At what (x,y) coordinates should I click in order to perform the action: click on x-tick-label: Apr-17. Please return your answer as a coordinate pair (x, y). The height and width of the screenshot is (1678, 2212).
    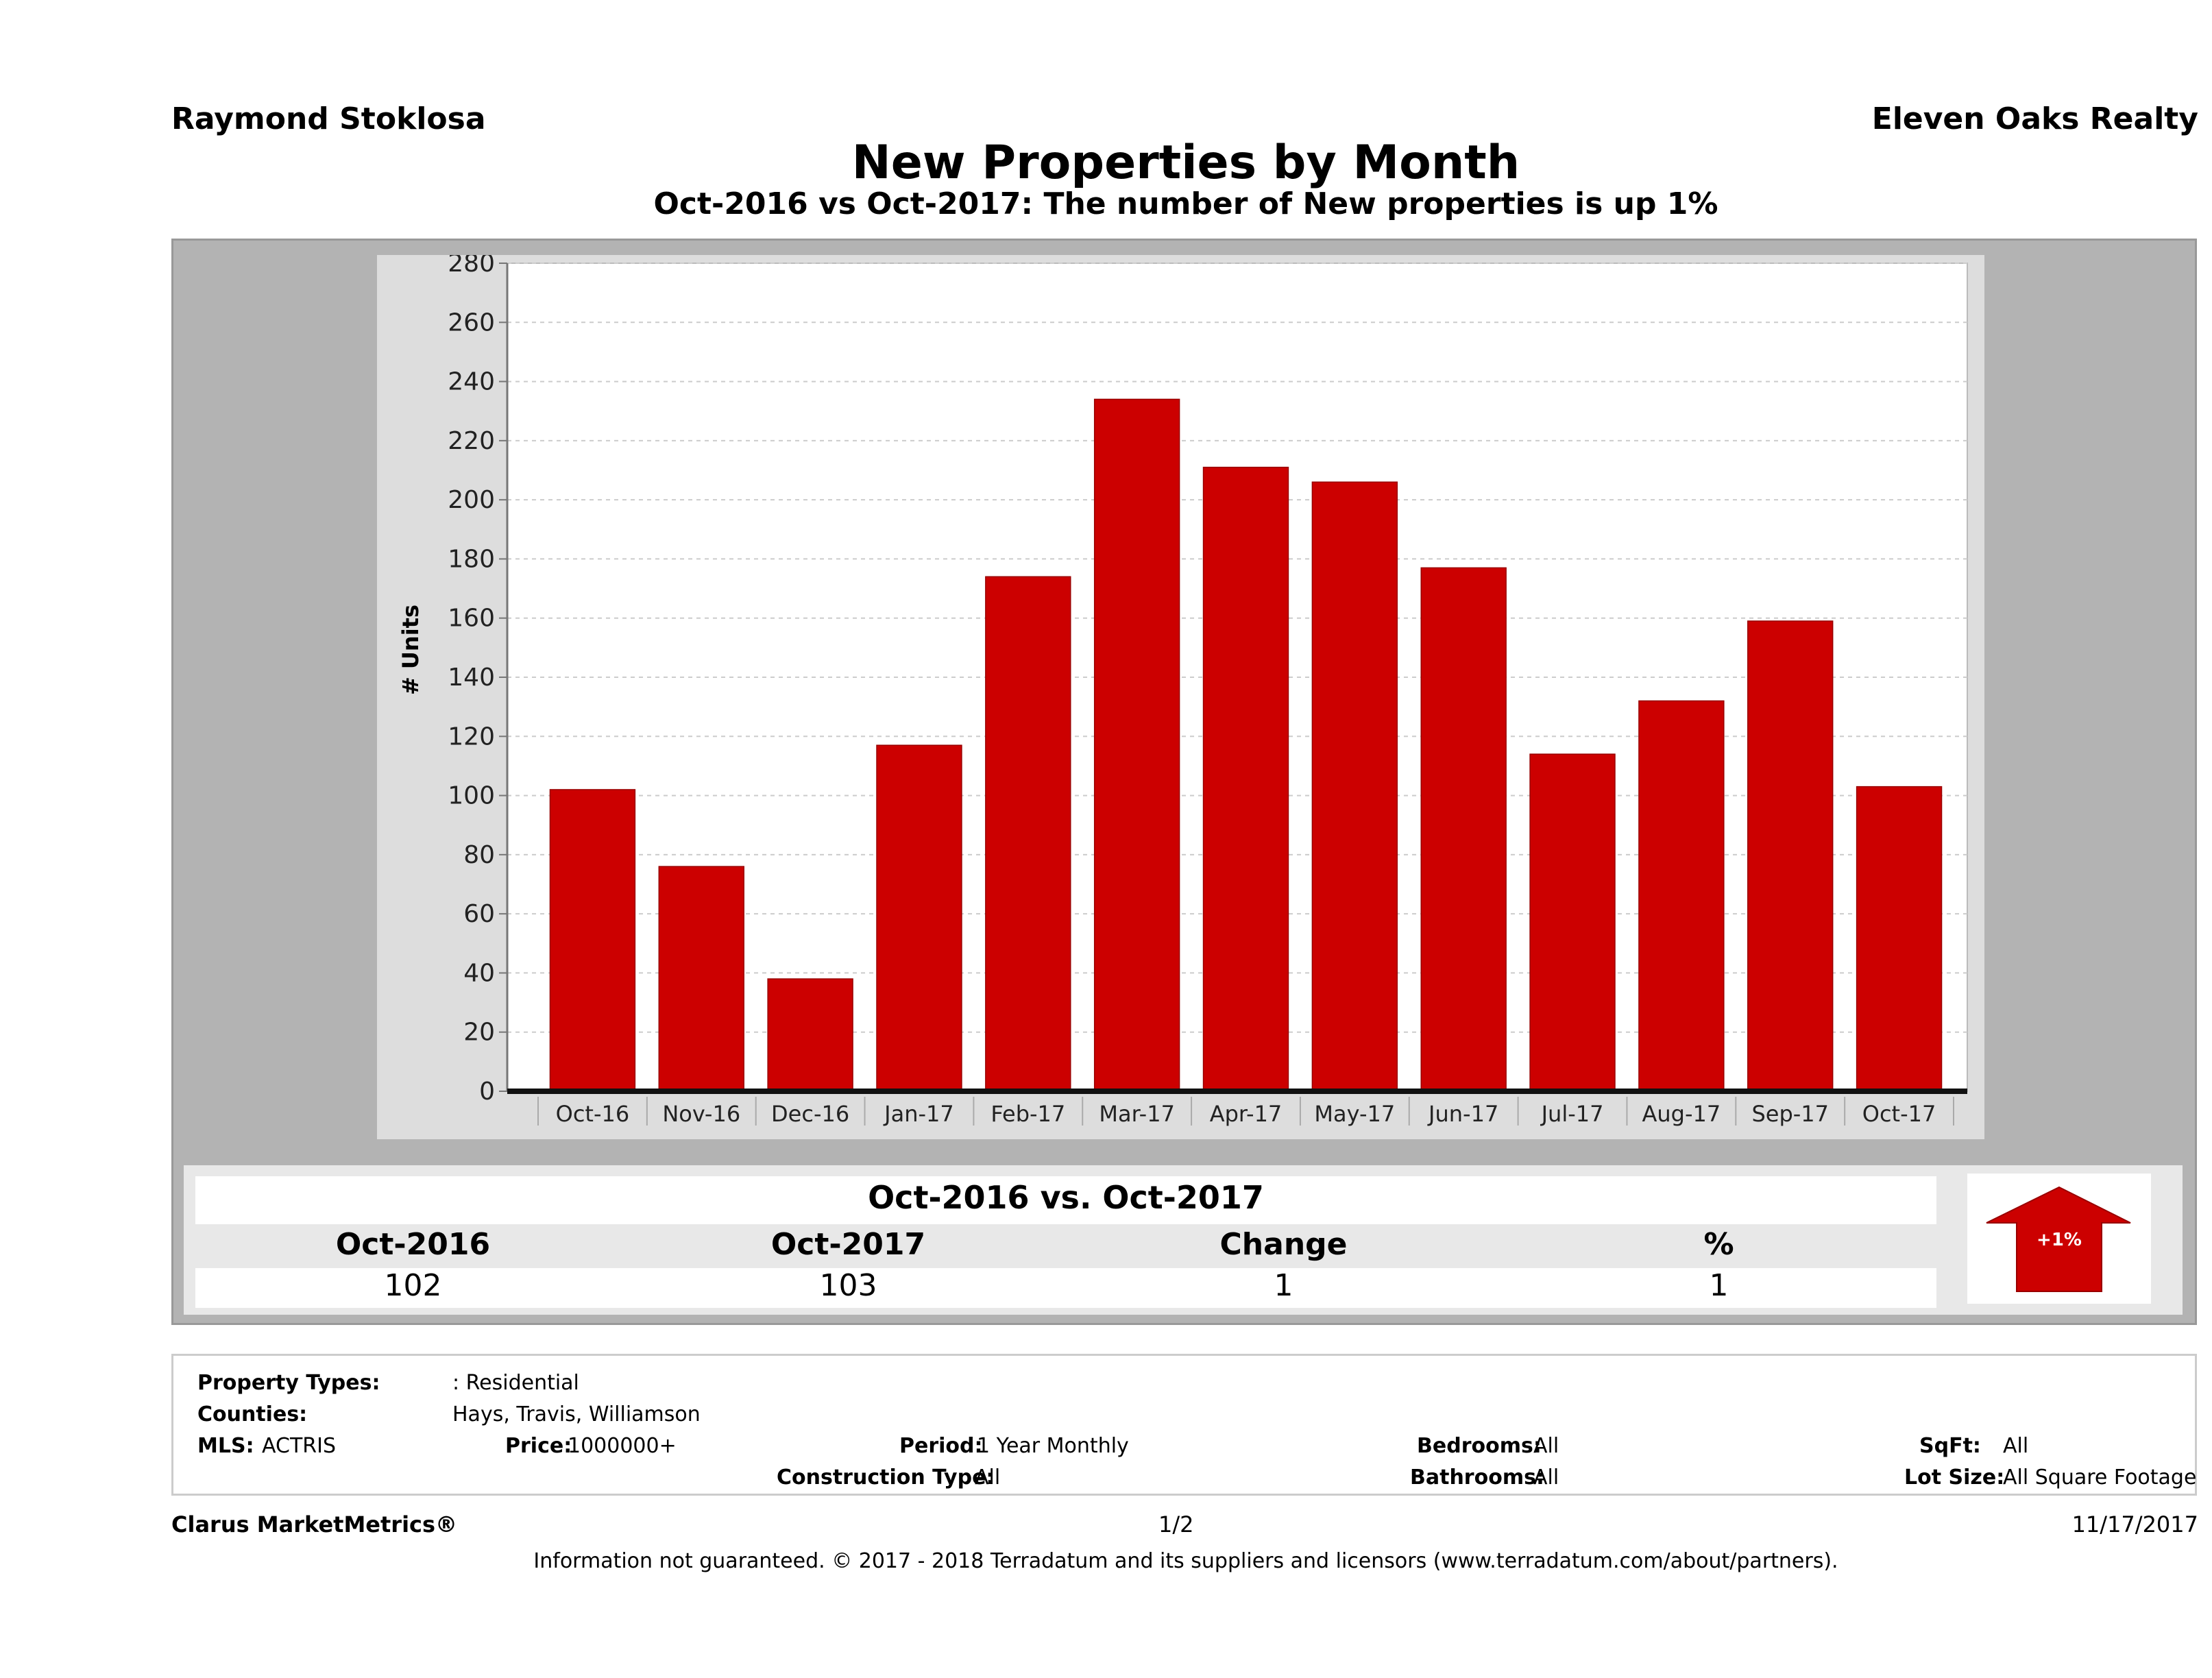
    Looking at the image, I should click on (1246, 1114).